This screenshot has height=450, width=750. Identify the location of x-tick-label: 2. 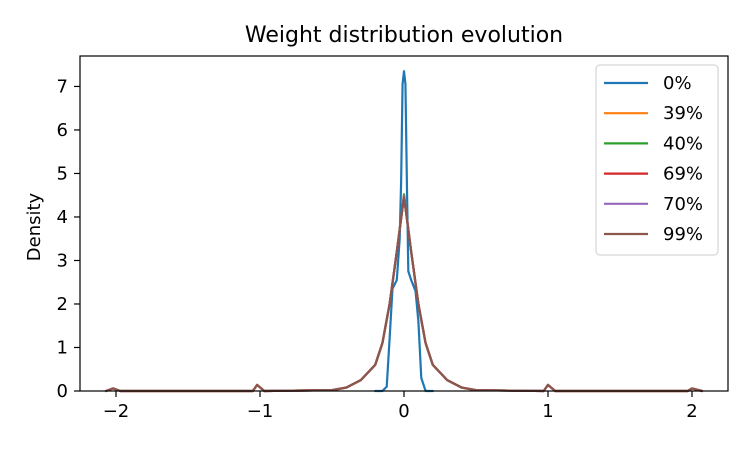
(691, 411).